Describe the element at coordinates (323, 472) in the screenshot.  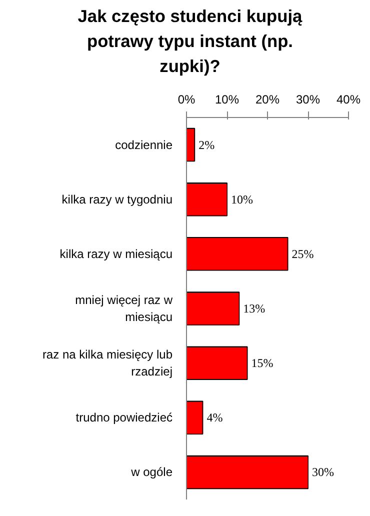
I see `data-label: 30%` at that location.